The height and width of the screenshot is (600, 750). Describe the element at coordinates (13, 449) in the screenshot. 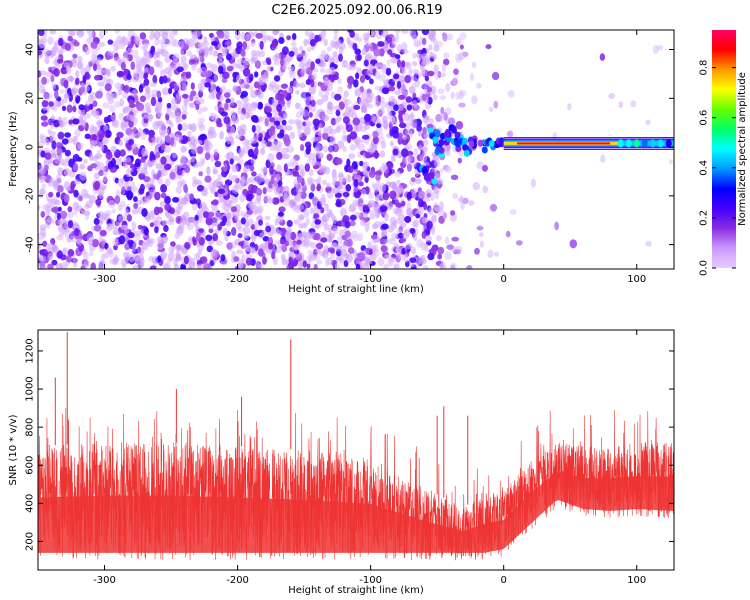

I see `snr-ylabel: SNR (10 * v/v)` at that location.